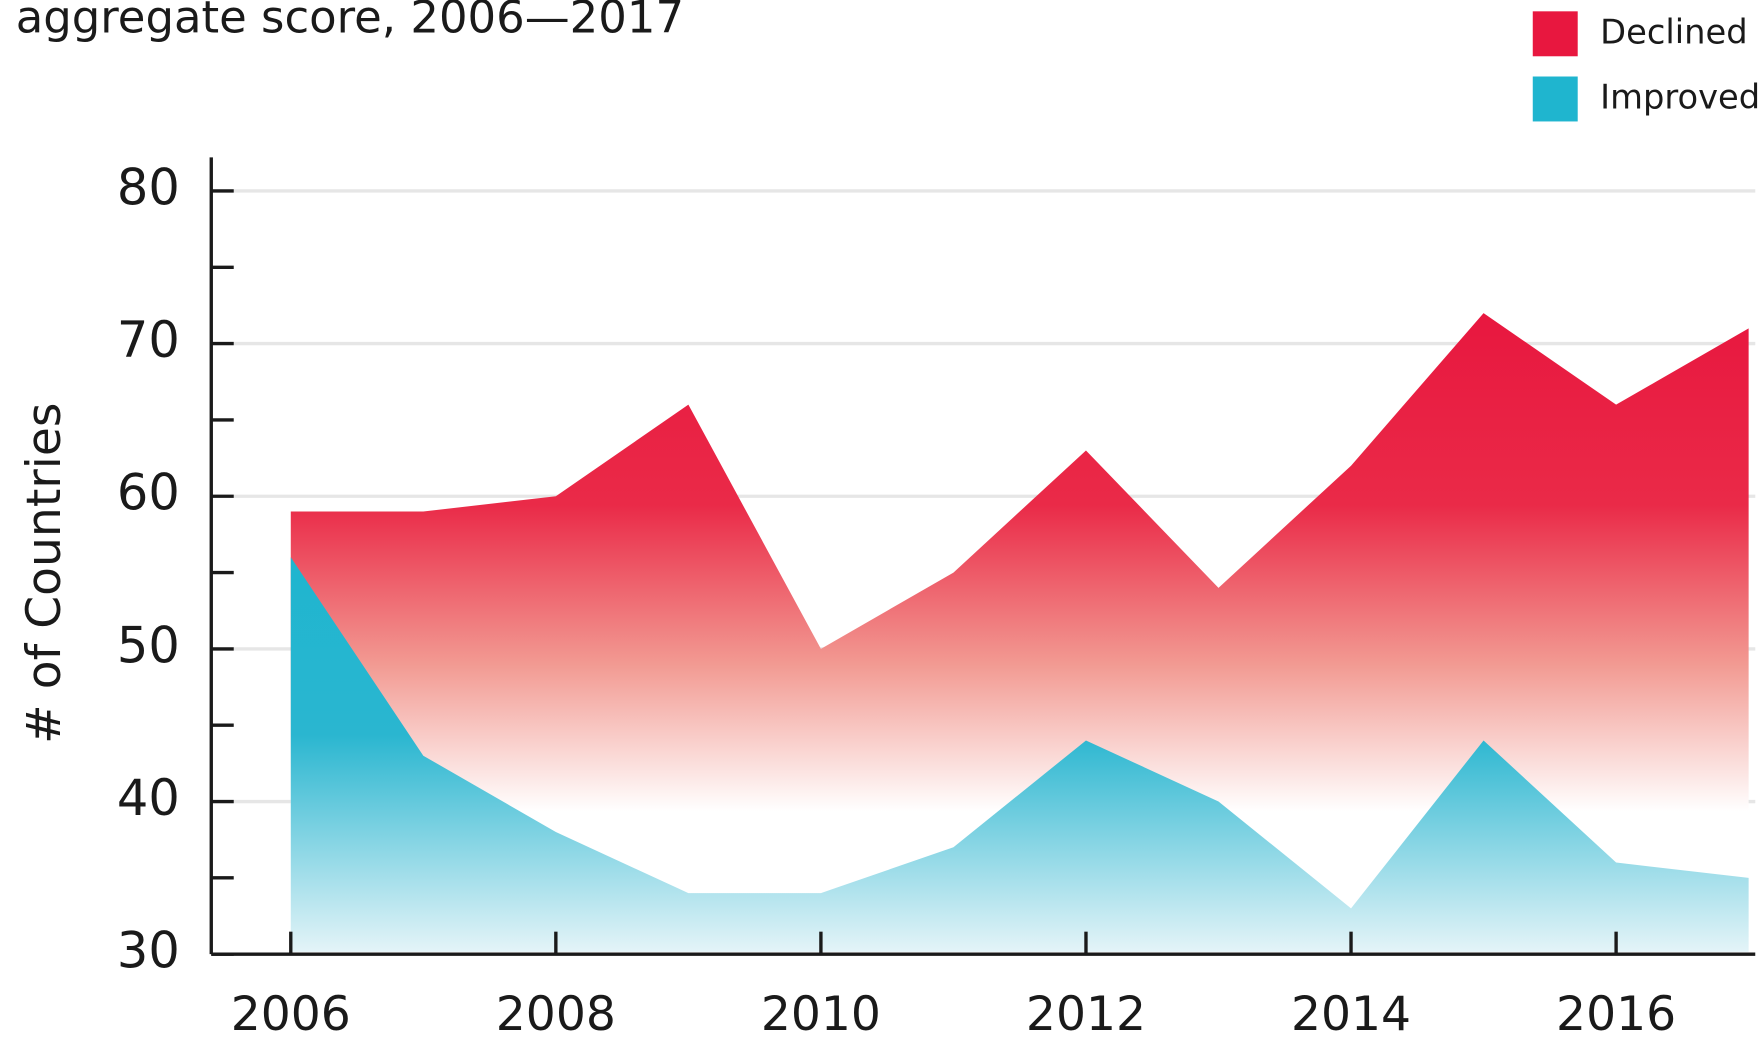 This screenshot has width=1762, height=1043. I want to click on x-tick-label: 2016, so click(1616, 1014).